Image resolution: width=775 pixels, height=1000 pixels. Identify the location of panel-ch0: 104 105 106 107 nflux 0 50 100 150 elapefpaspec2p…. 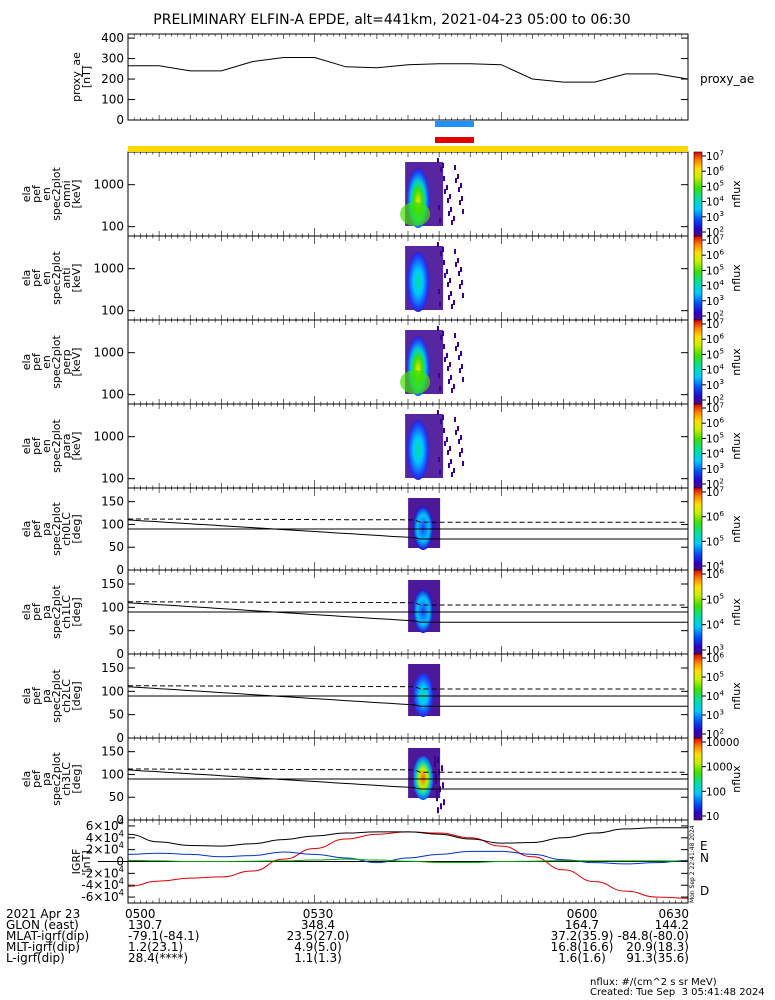
(381, 530).